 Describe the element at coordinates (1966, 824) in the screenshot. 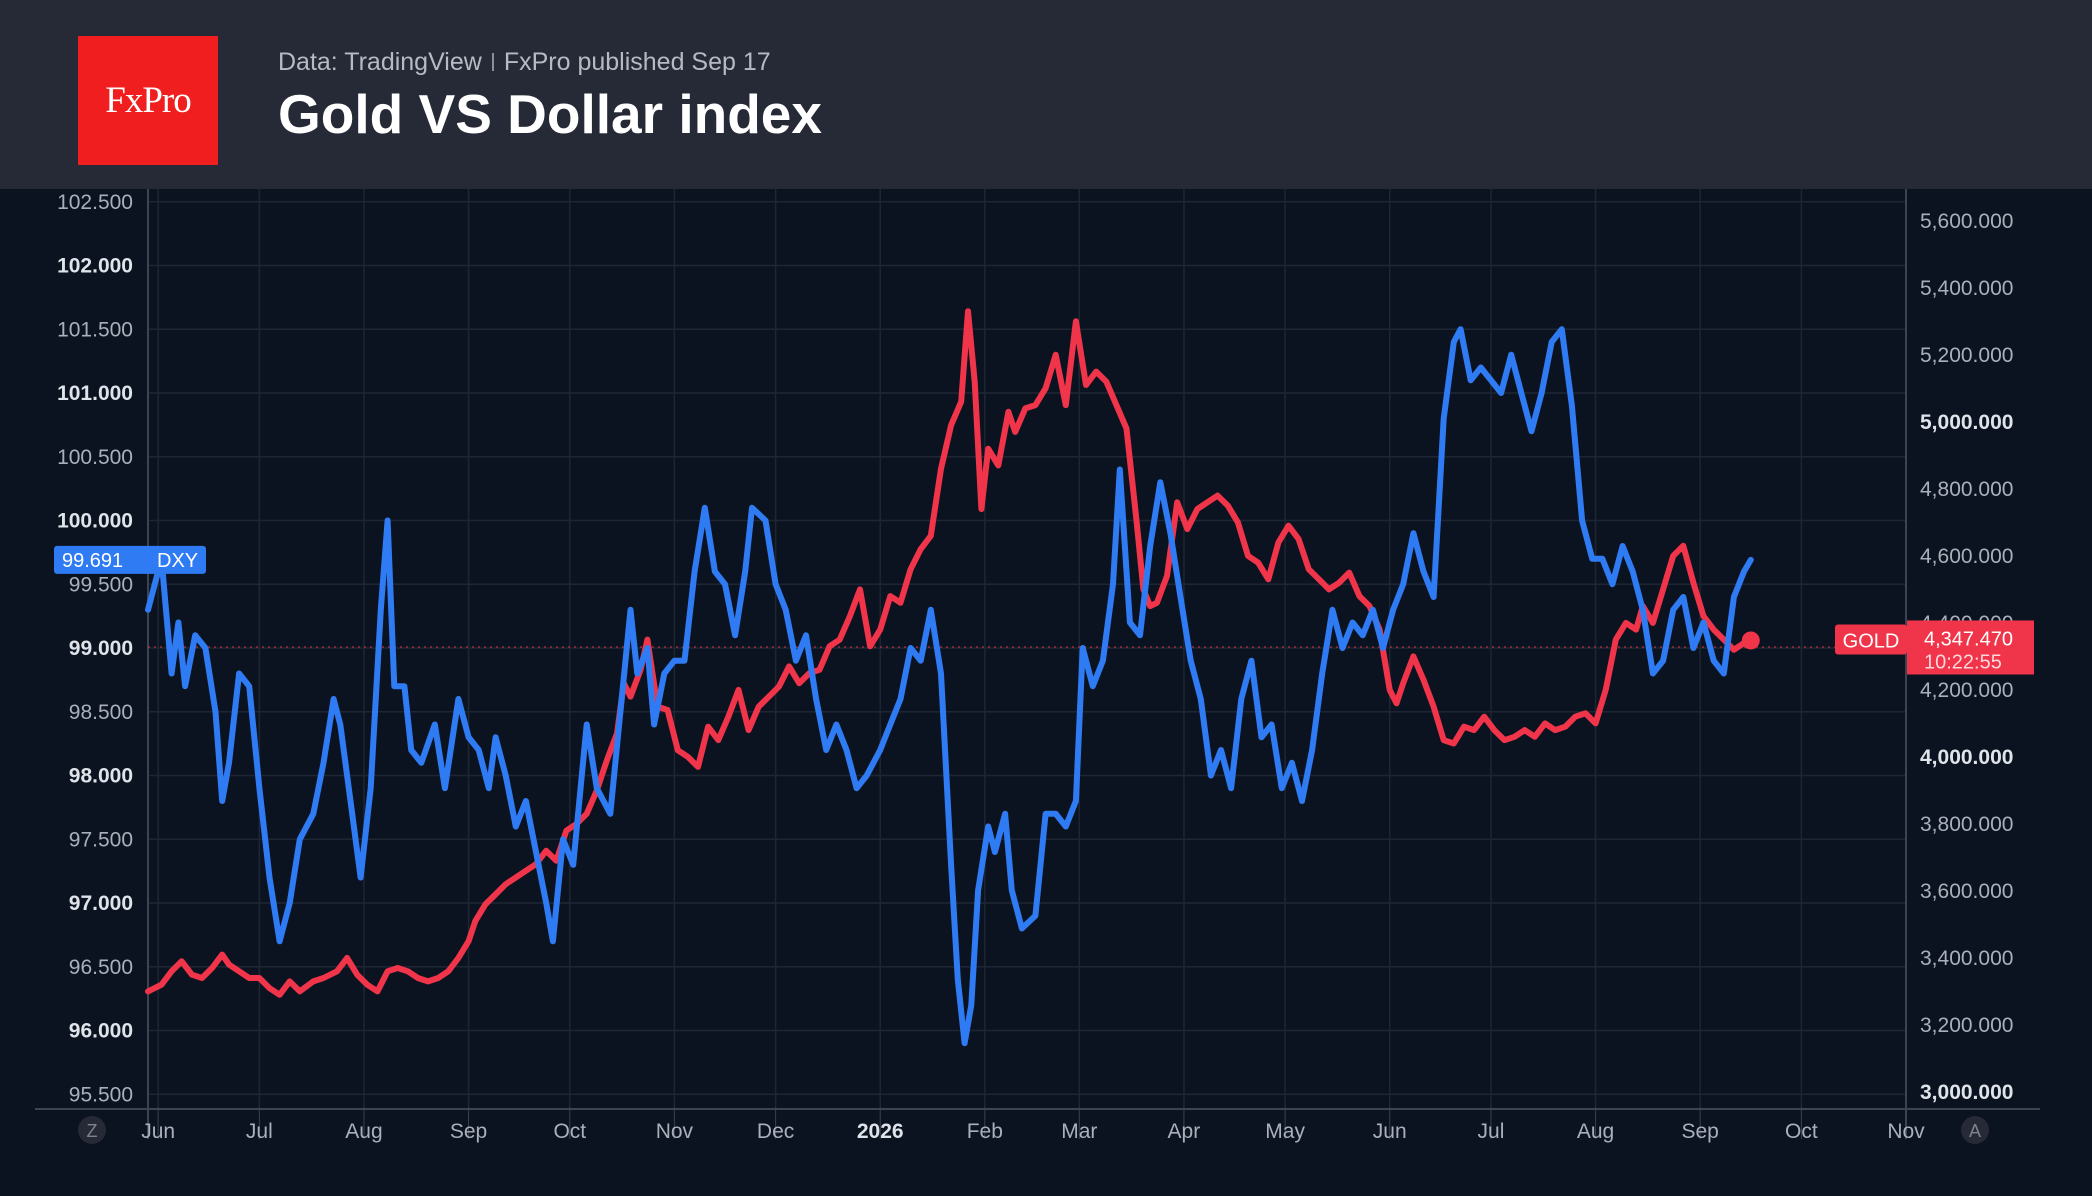

I see `right-tick-label: 3,800.000` at that location.